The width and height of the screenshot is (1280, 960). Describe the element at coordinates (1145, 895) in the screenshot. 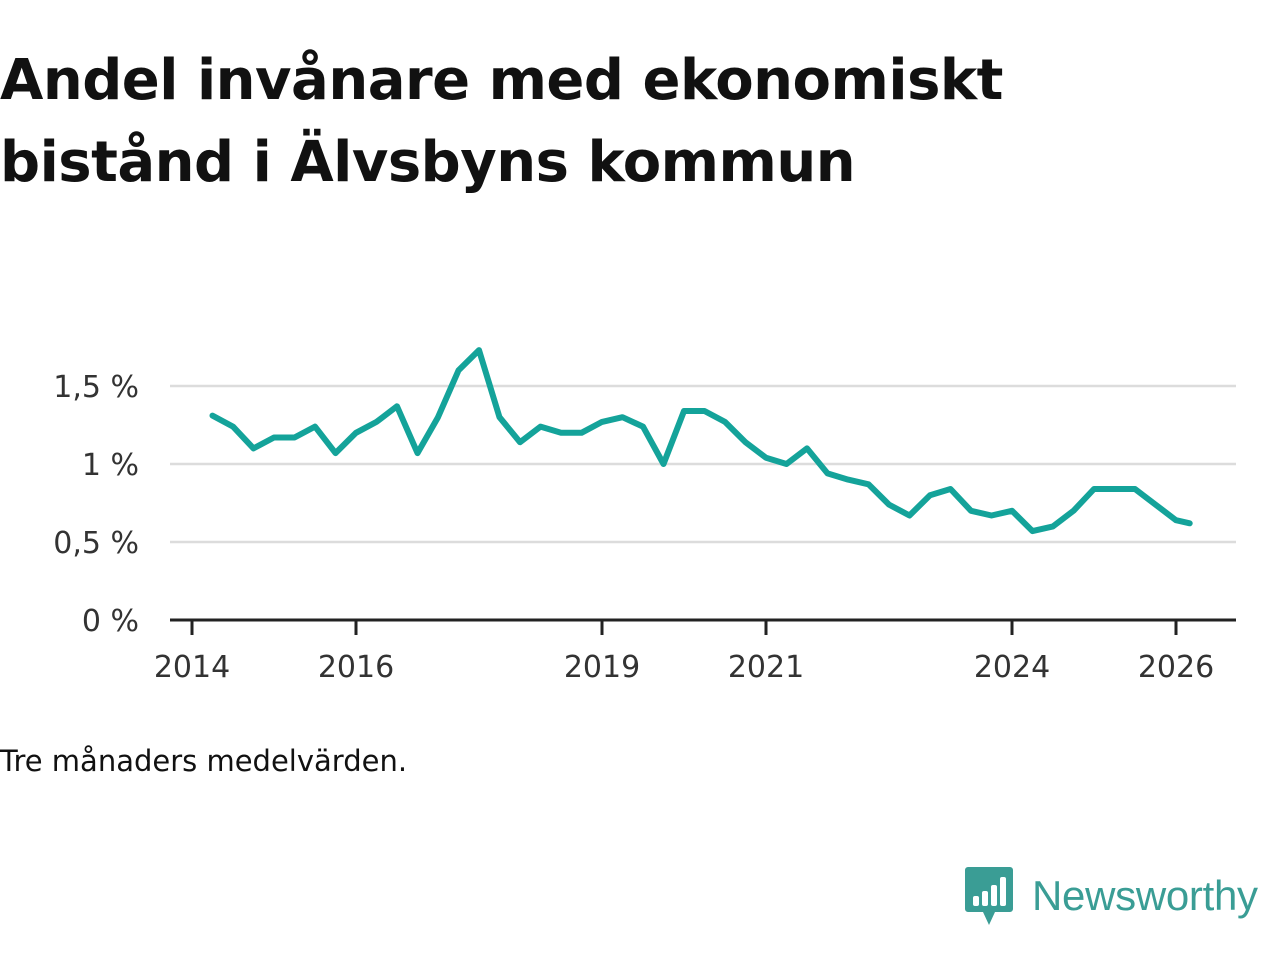

I see `brand-name: Newsworthy` at that location.